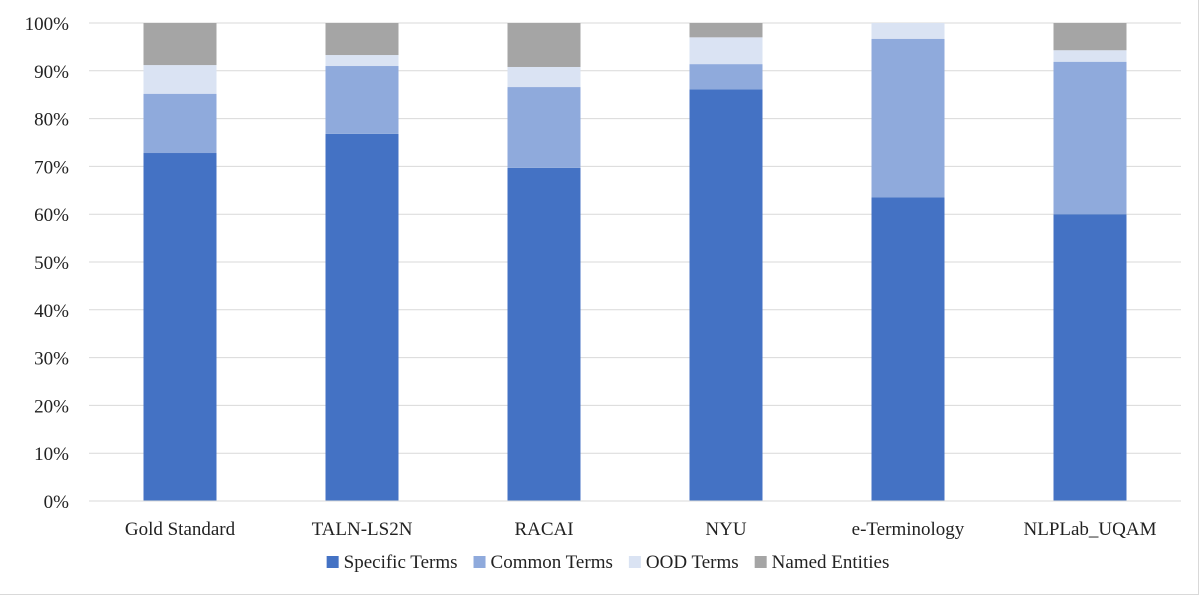 The image size is (1199, 600). What do you see at coordinates (51, 359) in the screenshot?
I see `y-tick-label: 30%` at bounding box center [51, 359].